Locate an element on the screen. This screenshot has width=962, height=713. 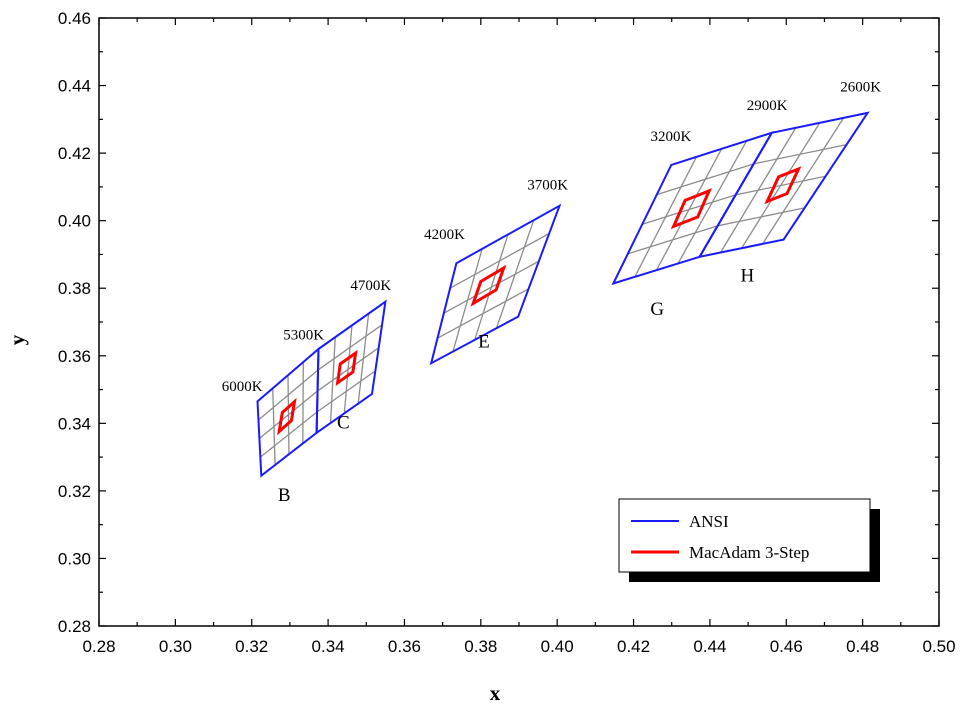
bin-label-b: B is located at coordinates (284, 495).